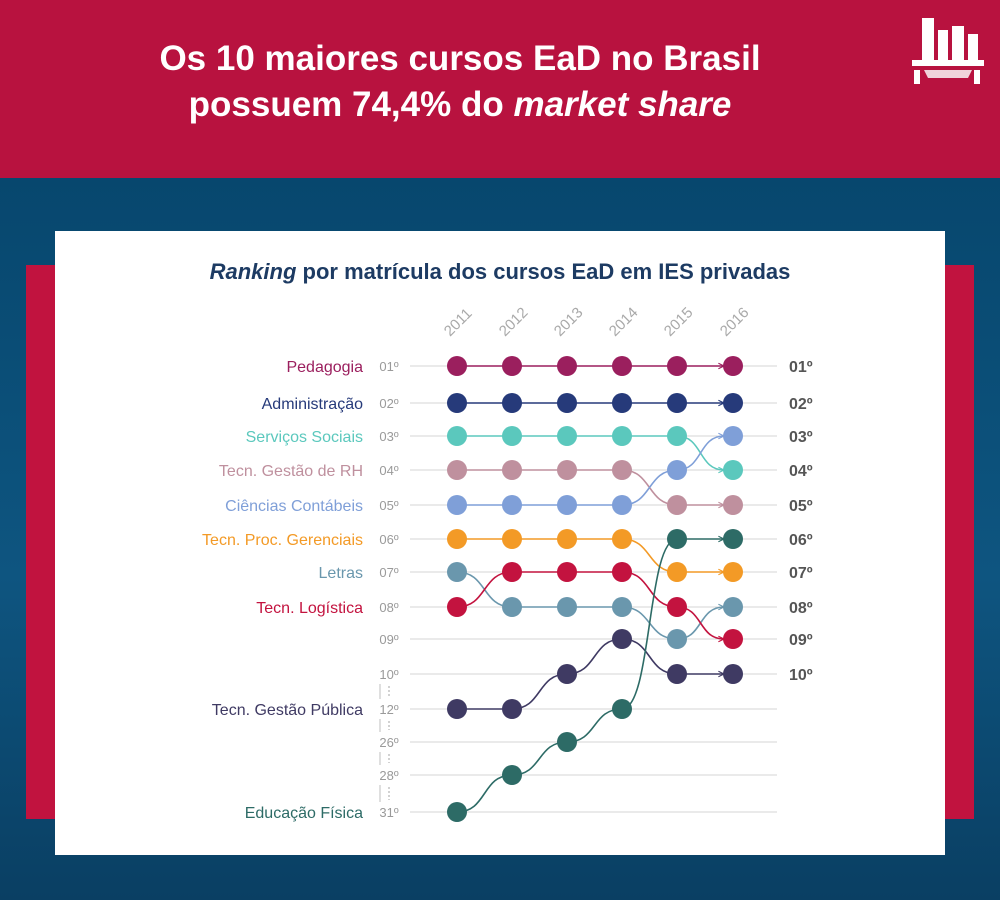 The height and width of the screenshot is (900, 1000). What do you see at coordinates (282, 540) in the screenshot?
I see `series-label: Tecn. Proc. Gerenciais` at bounding box center [282, 540].